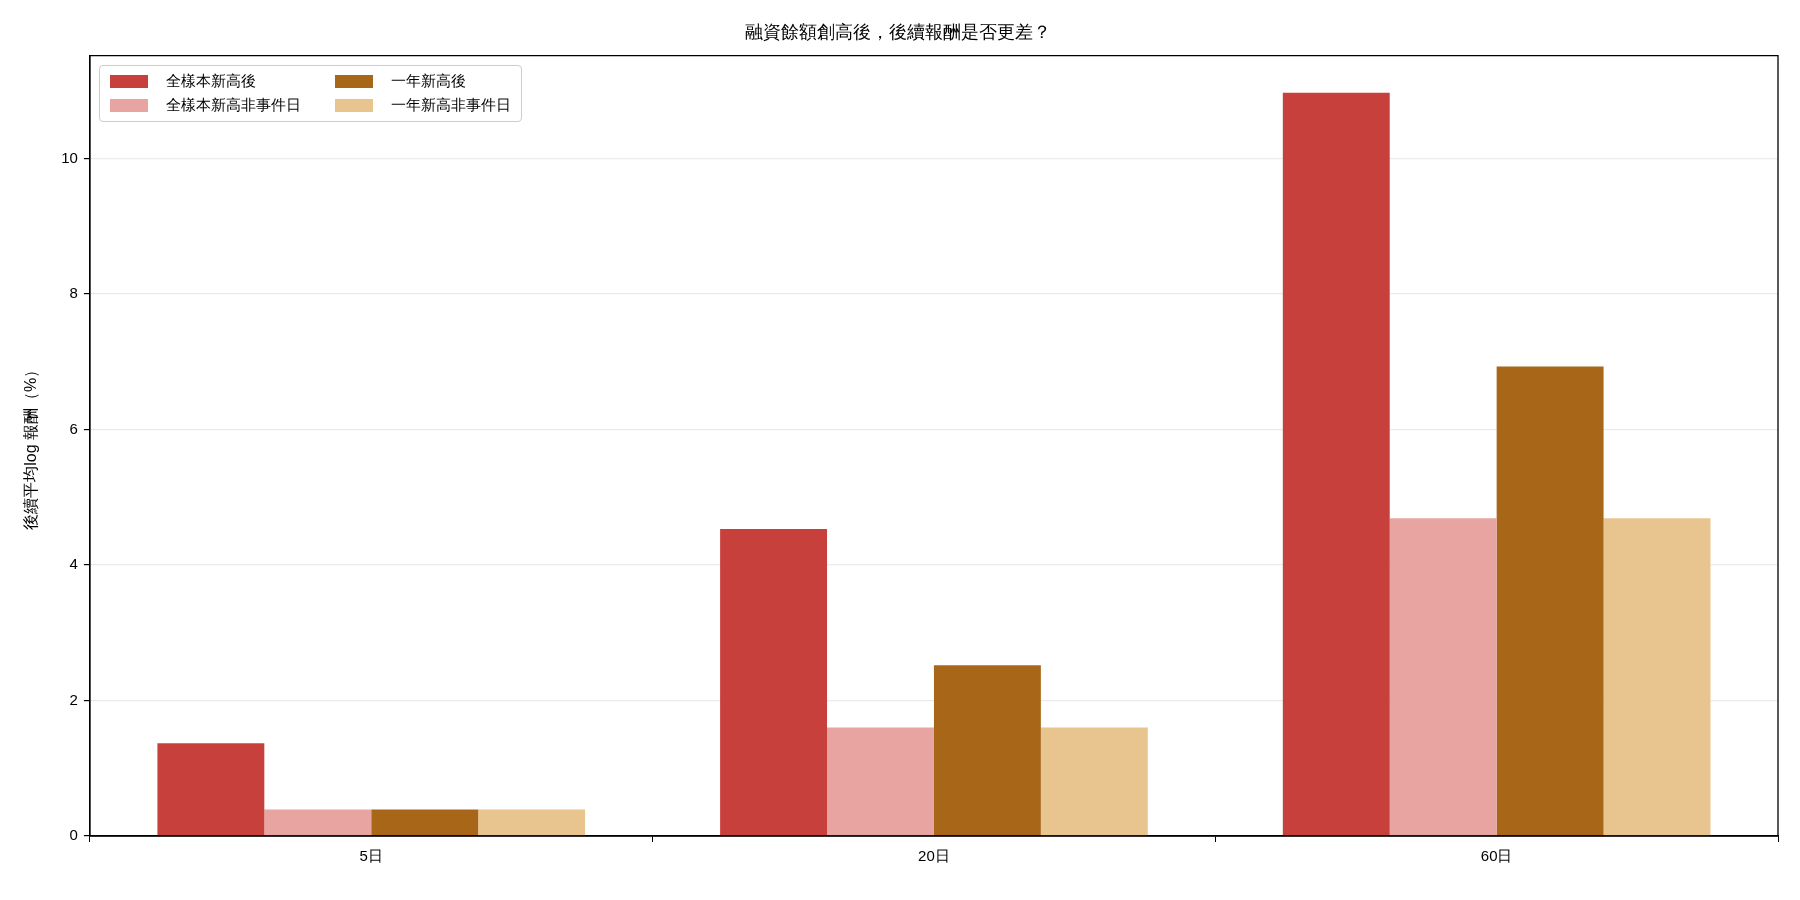  I want to click on y-tick-label: 8, so click(73, 293).